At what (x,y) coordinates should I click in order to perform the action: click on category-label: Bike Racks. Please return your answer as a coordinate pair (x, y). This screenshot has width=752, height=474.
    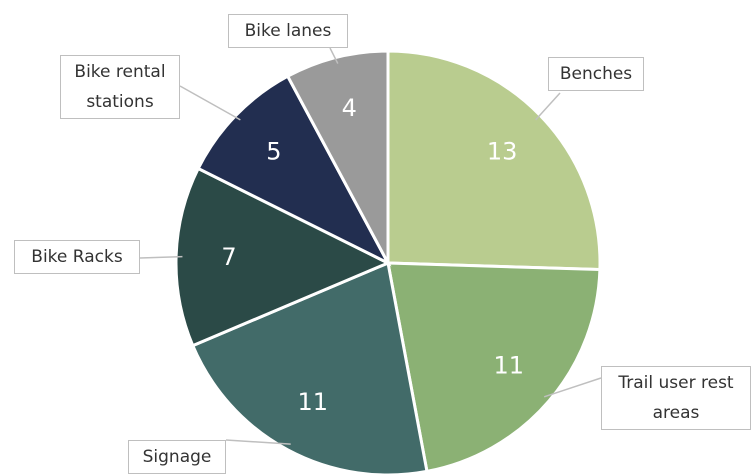
    Looking at the image, I should click on (77, 257).